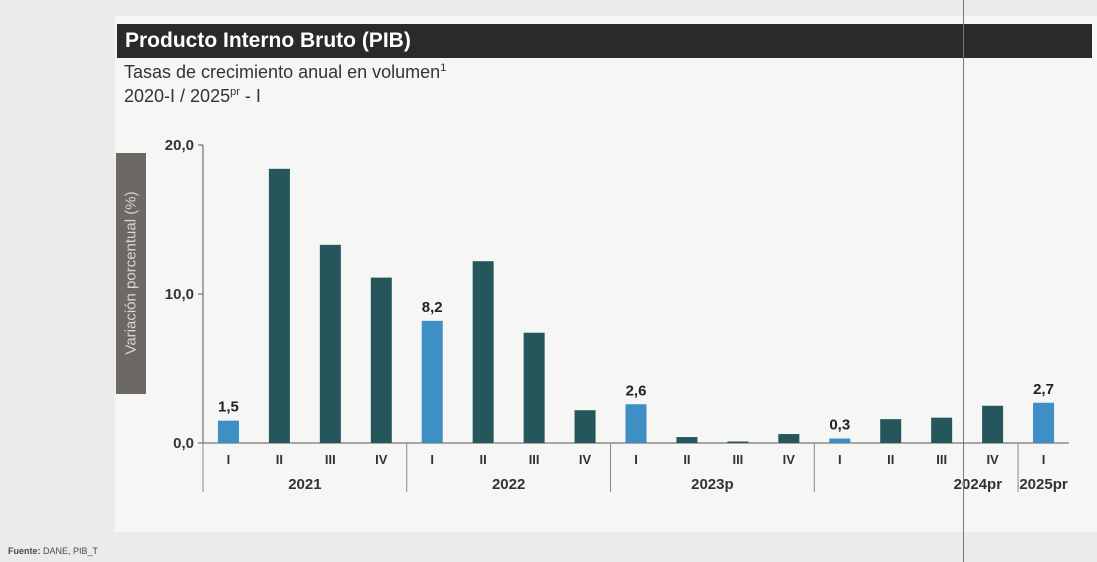  What do you see at coordinates (282, 72) in the screenshot?
I see `subtitle-text: Tasas de crecimiento anual en volumen` at bounding box center [282, 72].